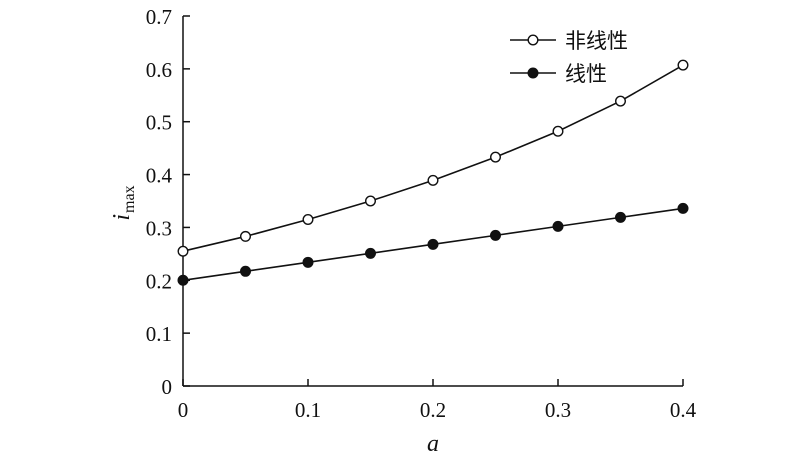 The image size is (800, 461). What do you see at coordinates (129, 199) in the screenshot?
I see `y-axis-label-sub: max` at bounding box center [129, 199].